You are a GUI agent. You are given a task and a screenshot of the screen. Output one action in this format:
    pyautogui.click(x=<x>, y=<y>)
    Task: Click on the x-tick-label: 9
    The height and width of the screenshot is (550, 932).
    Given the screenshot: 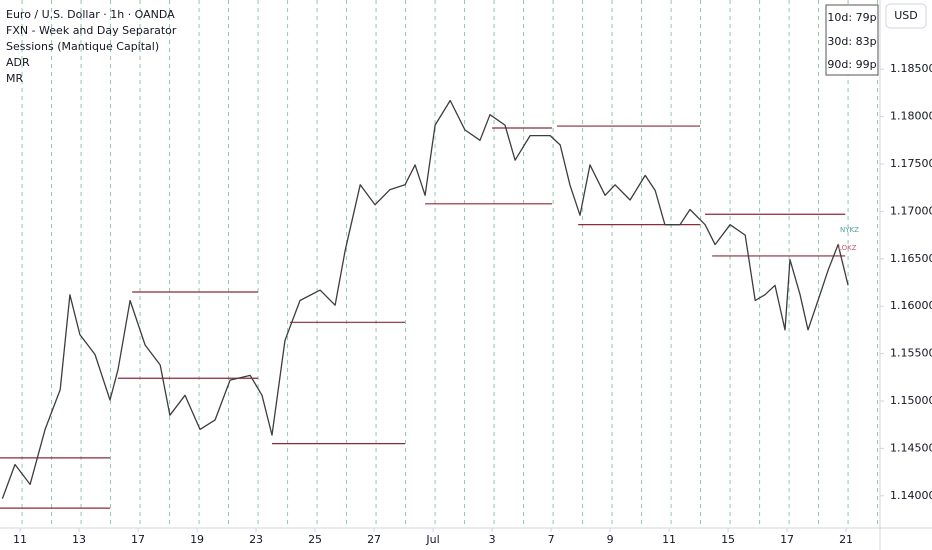 What is the action you would take?
    pyautogui.click(x=610, y=539)
    